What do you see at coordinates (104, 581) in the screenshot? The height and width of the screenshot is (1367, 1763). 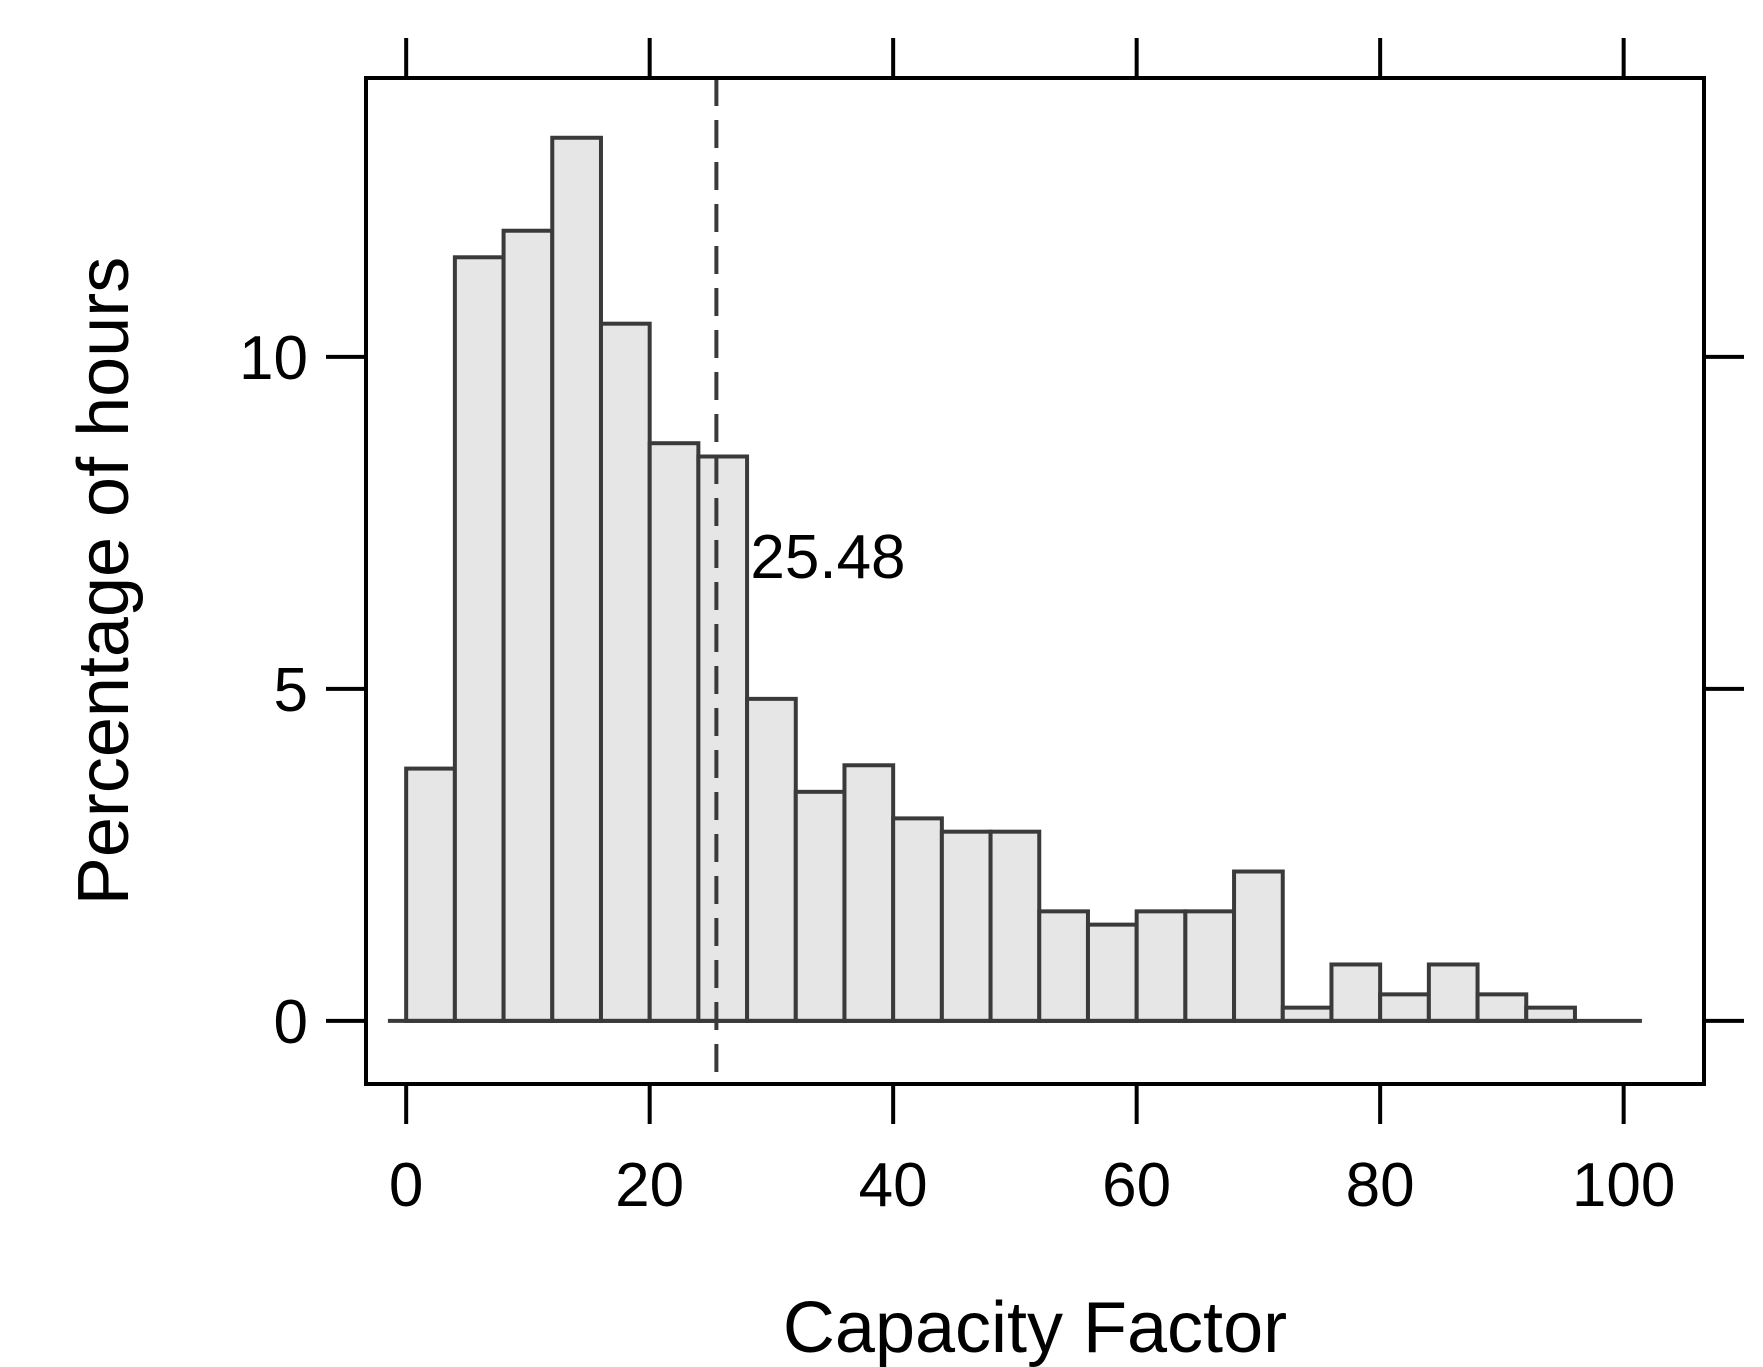 I see `y-axis-title: Percentage of hours` at bounding box center [104, 581].